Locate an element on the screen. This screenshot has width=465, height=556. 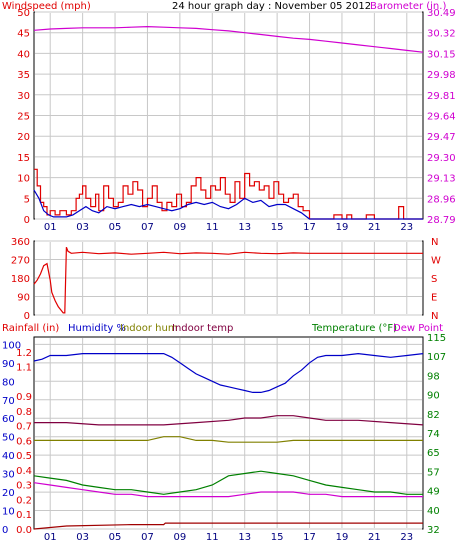
barometer-axis-title: Barometer (in.) is located at coordinates (408, 6).